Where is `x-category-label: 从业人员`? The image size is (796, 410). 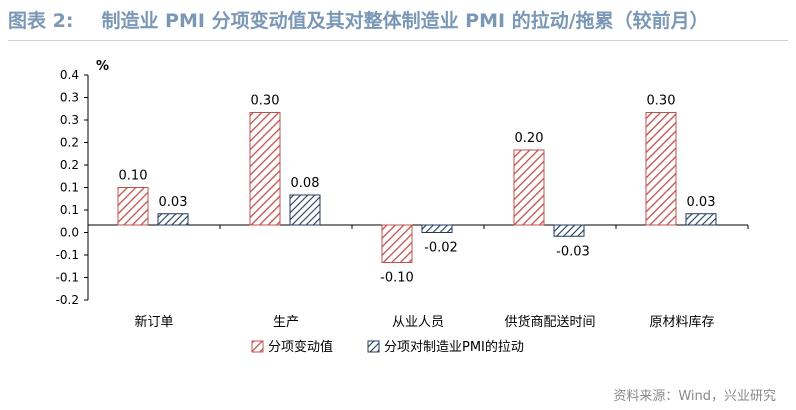
x-category-label: 从业人员 is located at coordinates (418, 322).